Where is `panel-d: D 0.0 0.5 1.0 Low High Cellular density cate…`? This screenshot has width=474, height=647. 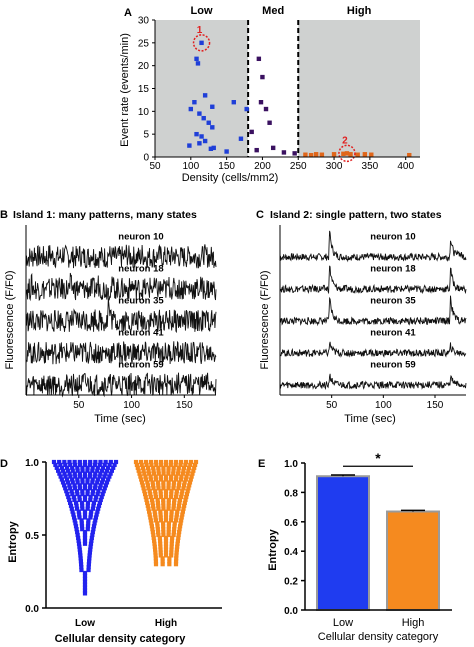
panel-d: D 0.0 0.5 1.0 Low High Cellular density cate… is located at coordinates (111, 551).